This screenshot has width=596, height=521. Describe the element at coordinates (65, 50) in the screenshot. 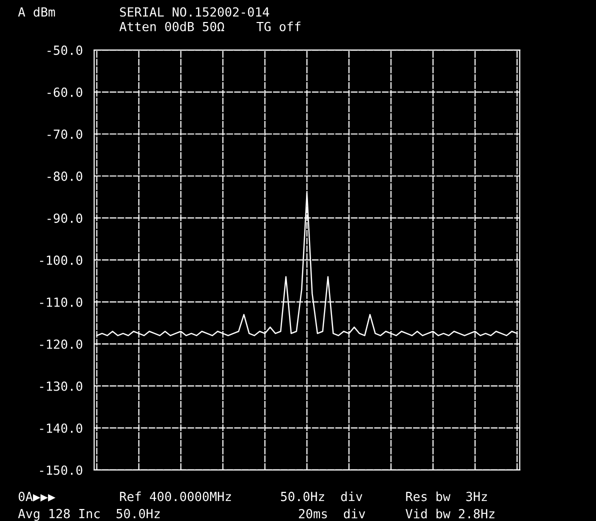

I see `y-tick-label: -50.0` at that location.